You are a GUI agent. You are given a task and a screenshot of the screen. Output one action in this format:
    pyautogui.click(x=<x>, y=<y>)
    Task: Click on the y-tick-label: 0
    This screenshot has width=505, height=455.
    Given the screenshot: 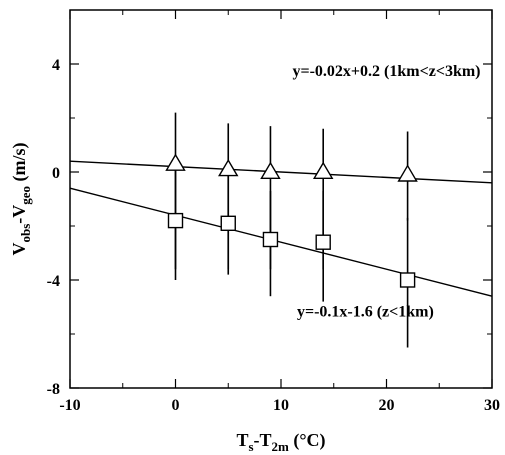 What is the action you would take?
    pyautogui.click(x=56, y=173)
    